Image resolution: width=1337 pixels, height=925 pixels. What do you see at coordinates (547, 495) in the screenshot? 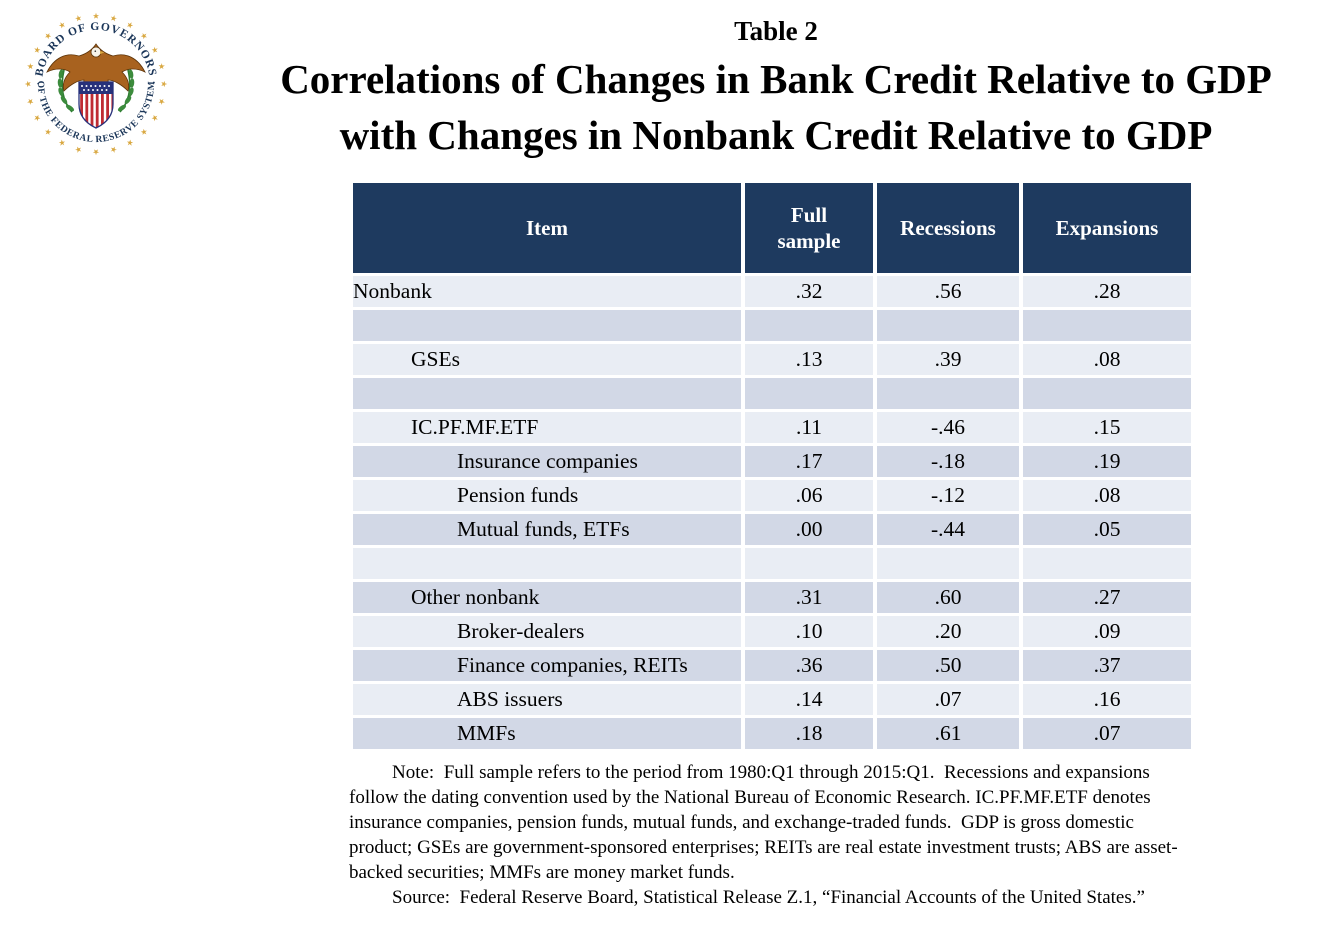
I see `item-cell: Pension funds` at bounding box center [547, 495].